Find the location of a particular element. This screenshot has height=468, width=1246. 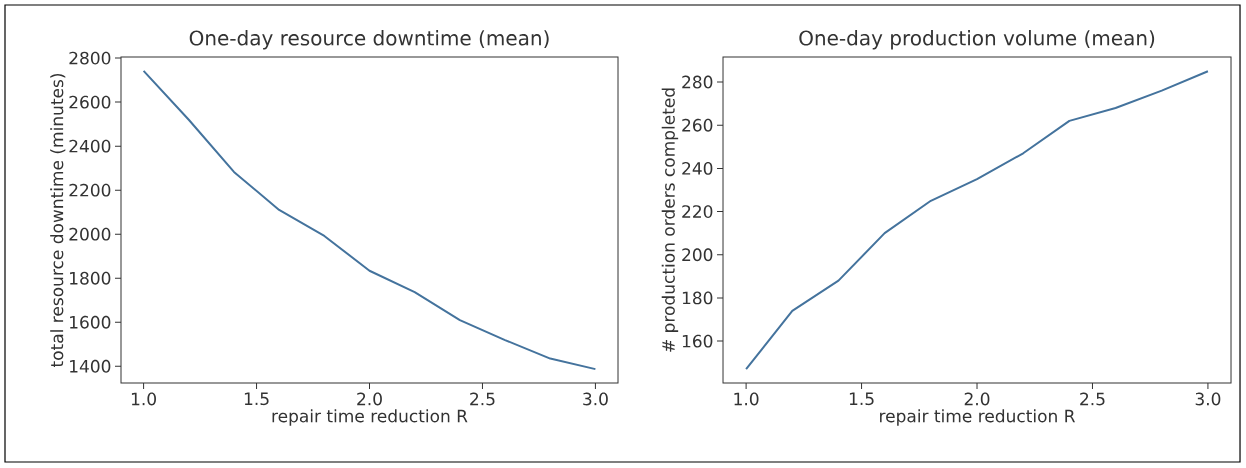

y-tick-label: 2000 is located at coordinates (90, 234).